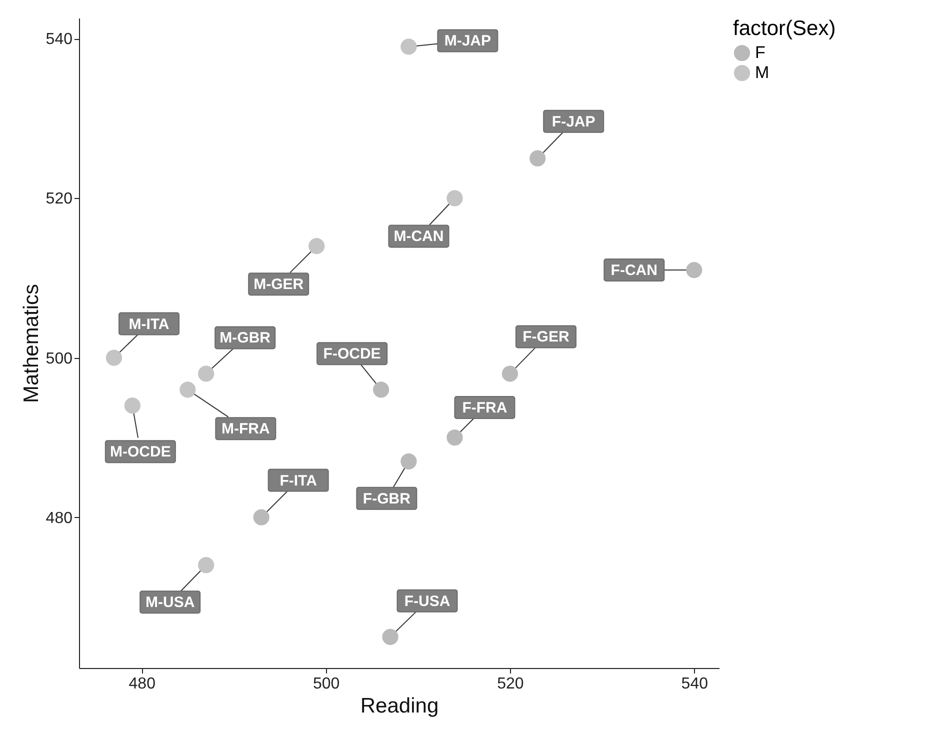  I want to click on annotation: M-ITA, so click(149, 324).